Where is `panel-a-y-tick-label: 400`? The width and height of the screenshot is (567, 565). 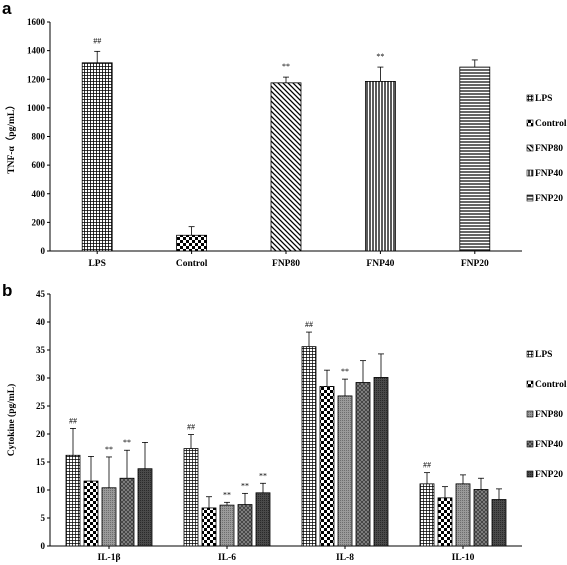
panel-a-y-tick-label: 400 is located at coordinates (39, 194).